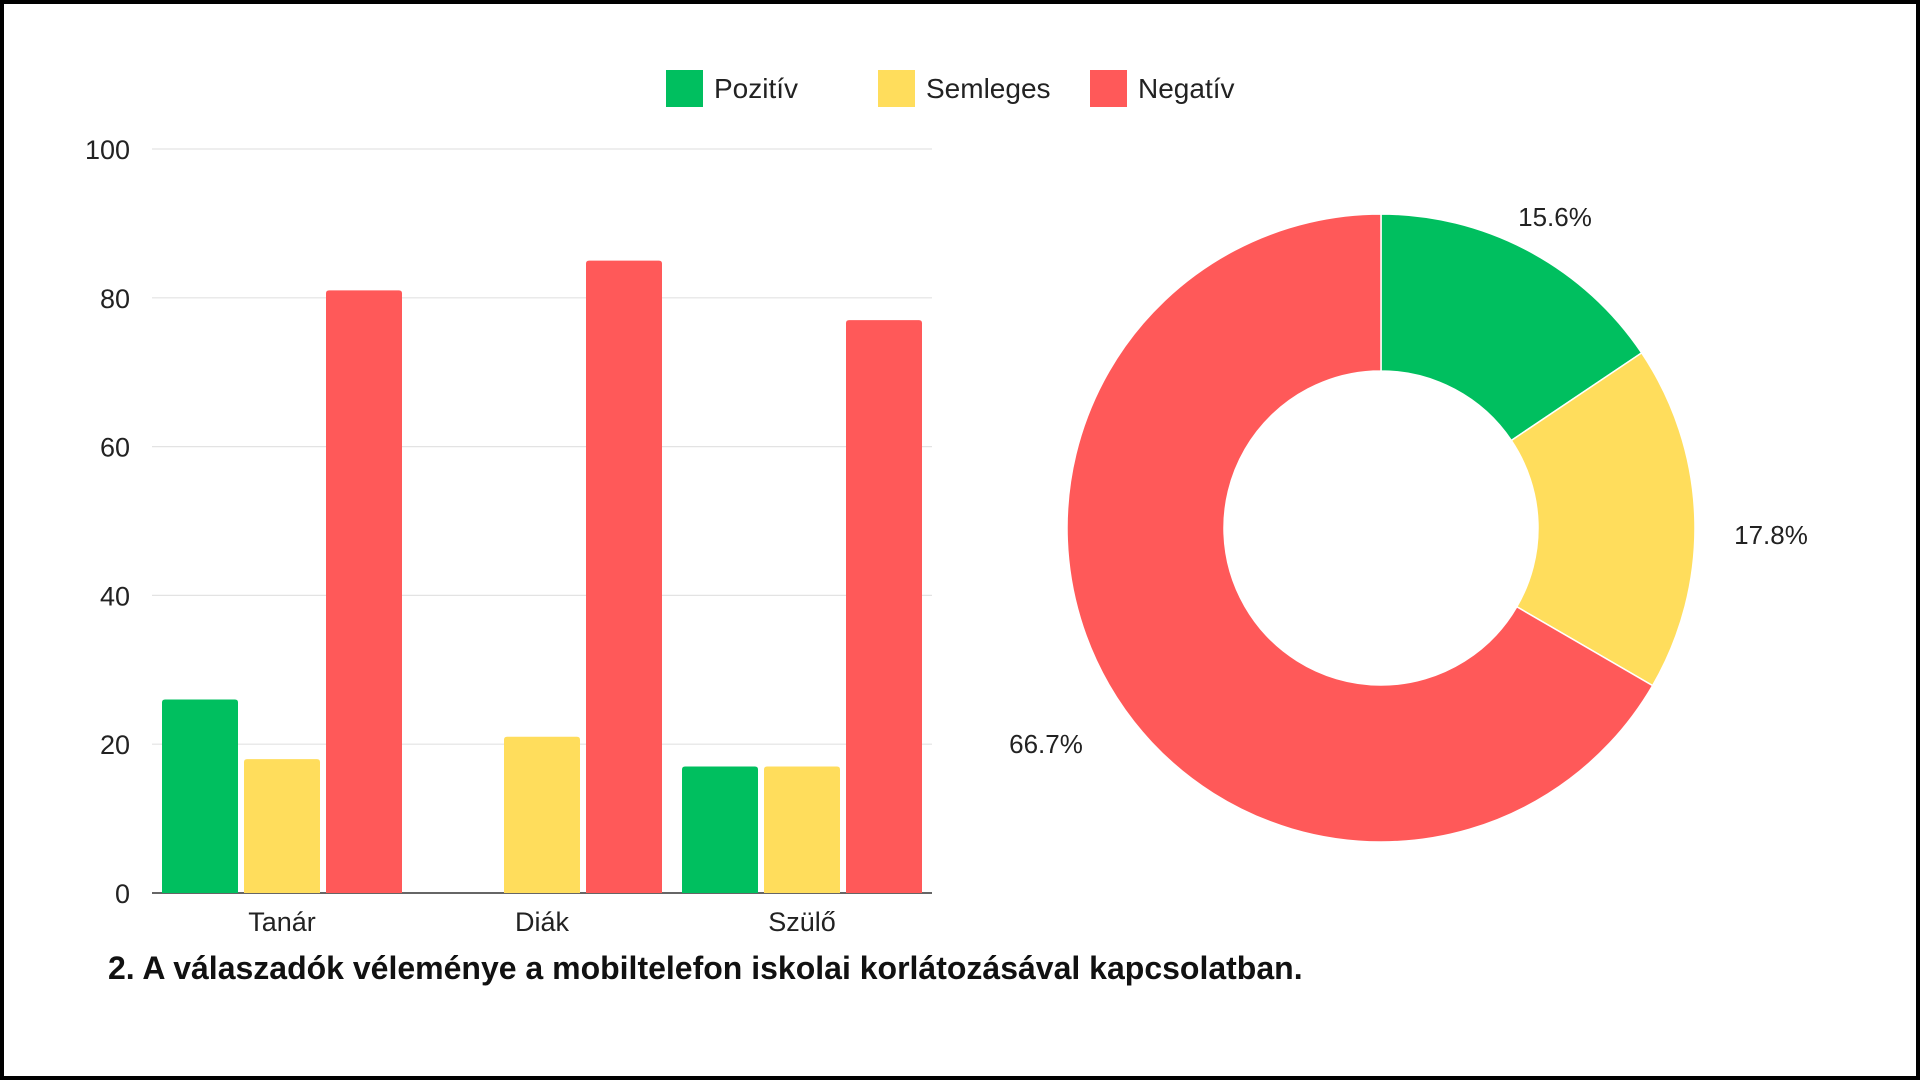  I want to click on donut-slice-semleges, so click(1603, 519).